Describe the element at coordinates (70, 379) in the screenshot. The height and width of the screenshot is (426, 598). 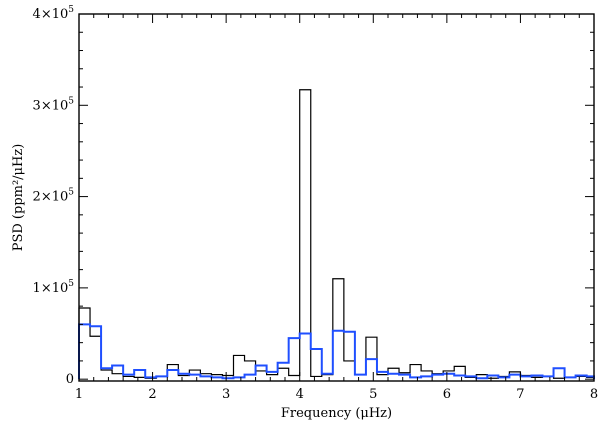
I see `y-tick-label: 0` at that location.